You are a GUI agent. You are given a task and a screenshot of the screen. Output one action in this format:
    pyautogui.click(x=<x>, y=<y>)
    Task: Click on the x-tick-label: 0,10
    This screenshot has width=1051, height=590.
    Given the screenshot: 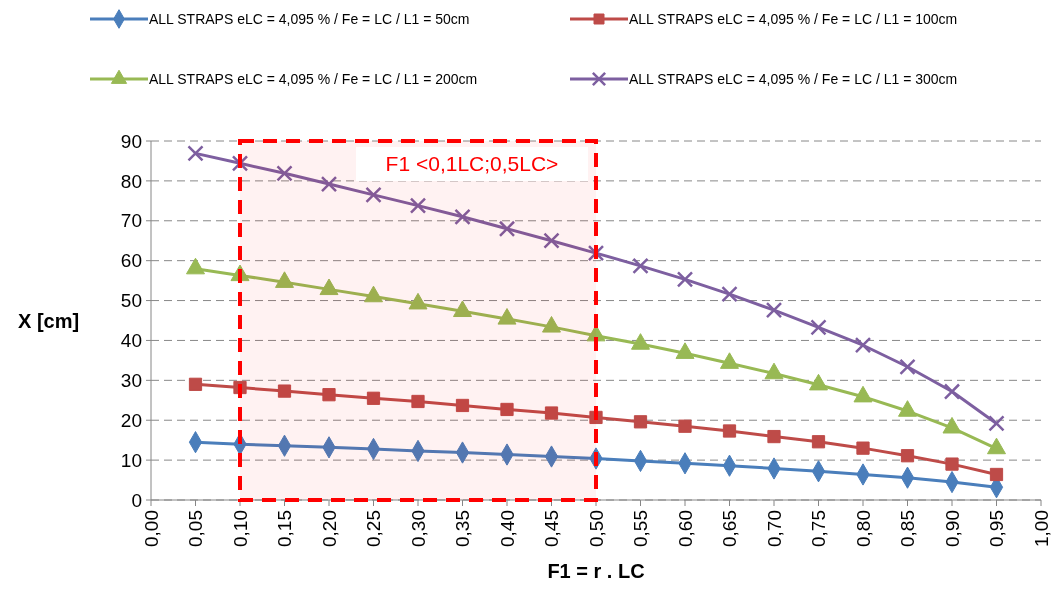 What is the action you would take?
    pyautogui.click(x=240, y=528)
    